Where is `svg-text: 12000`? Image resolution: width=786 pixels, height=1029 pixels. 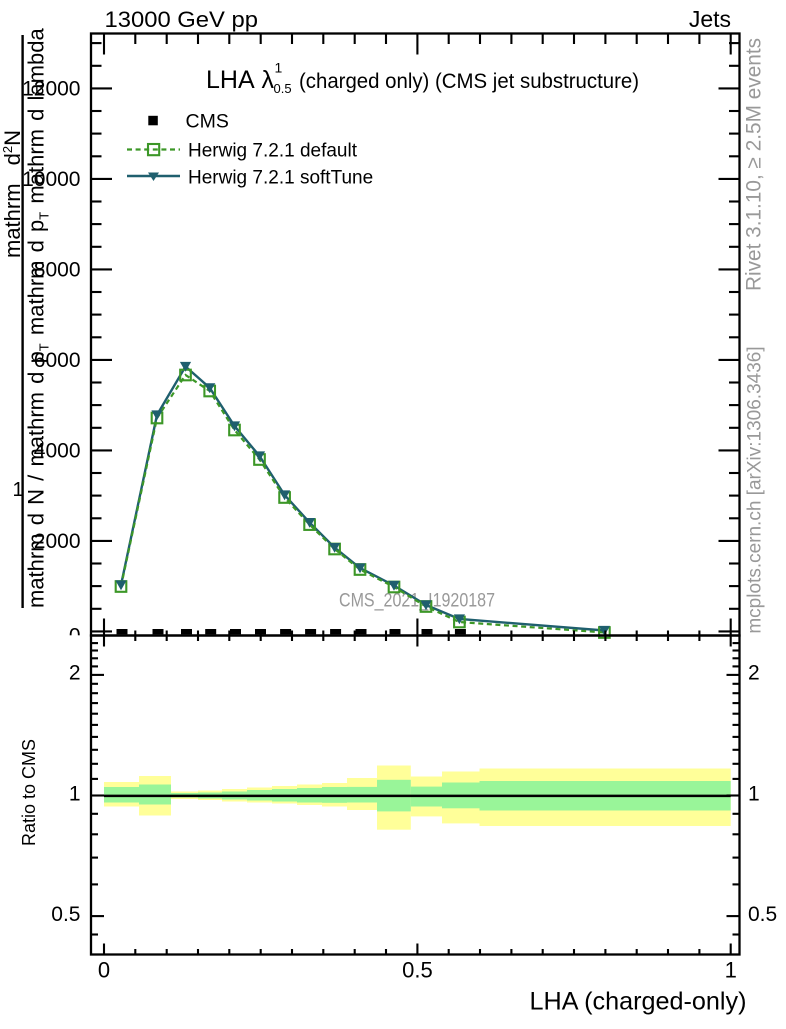 svg-text: 12000 is located at coordinates (51, 89).